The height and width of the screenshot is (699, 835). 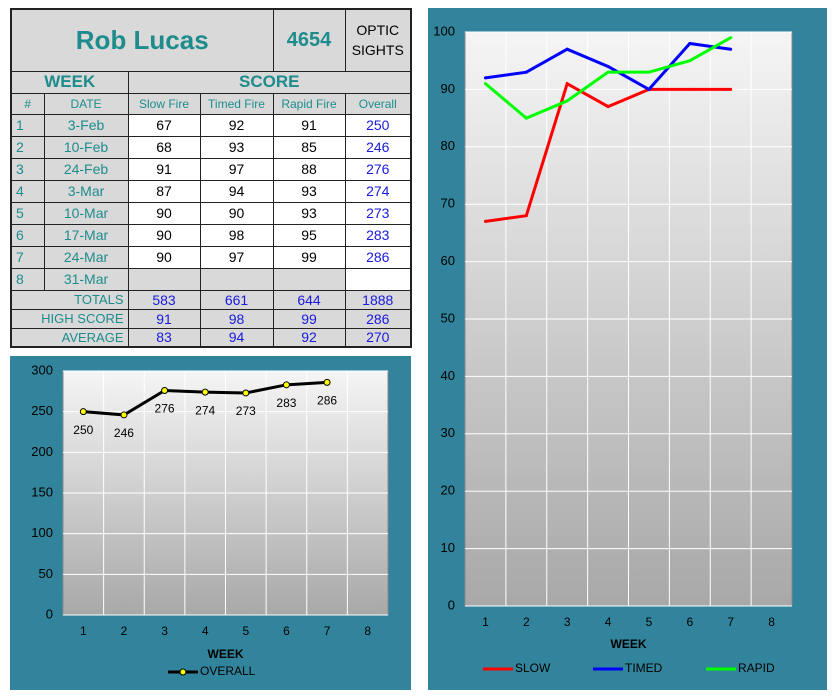 What do you see at coordinates (27, 257) in the screenshot?
I see `table-cell: 7` at bounding box center [27, 257].